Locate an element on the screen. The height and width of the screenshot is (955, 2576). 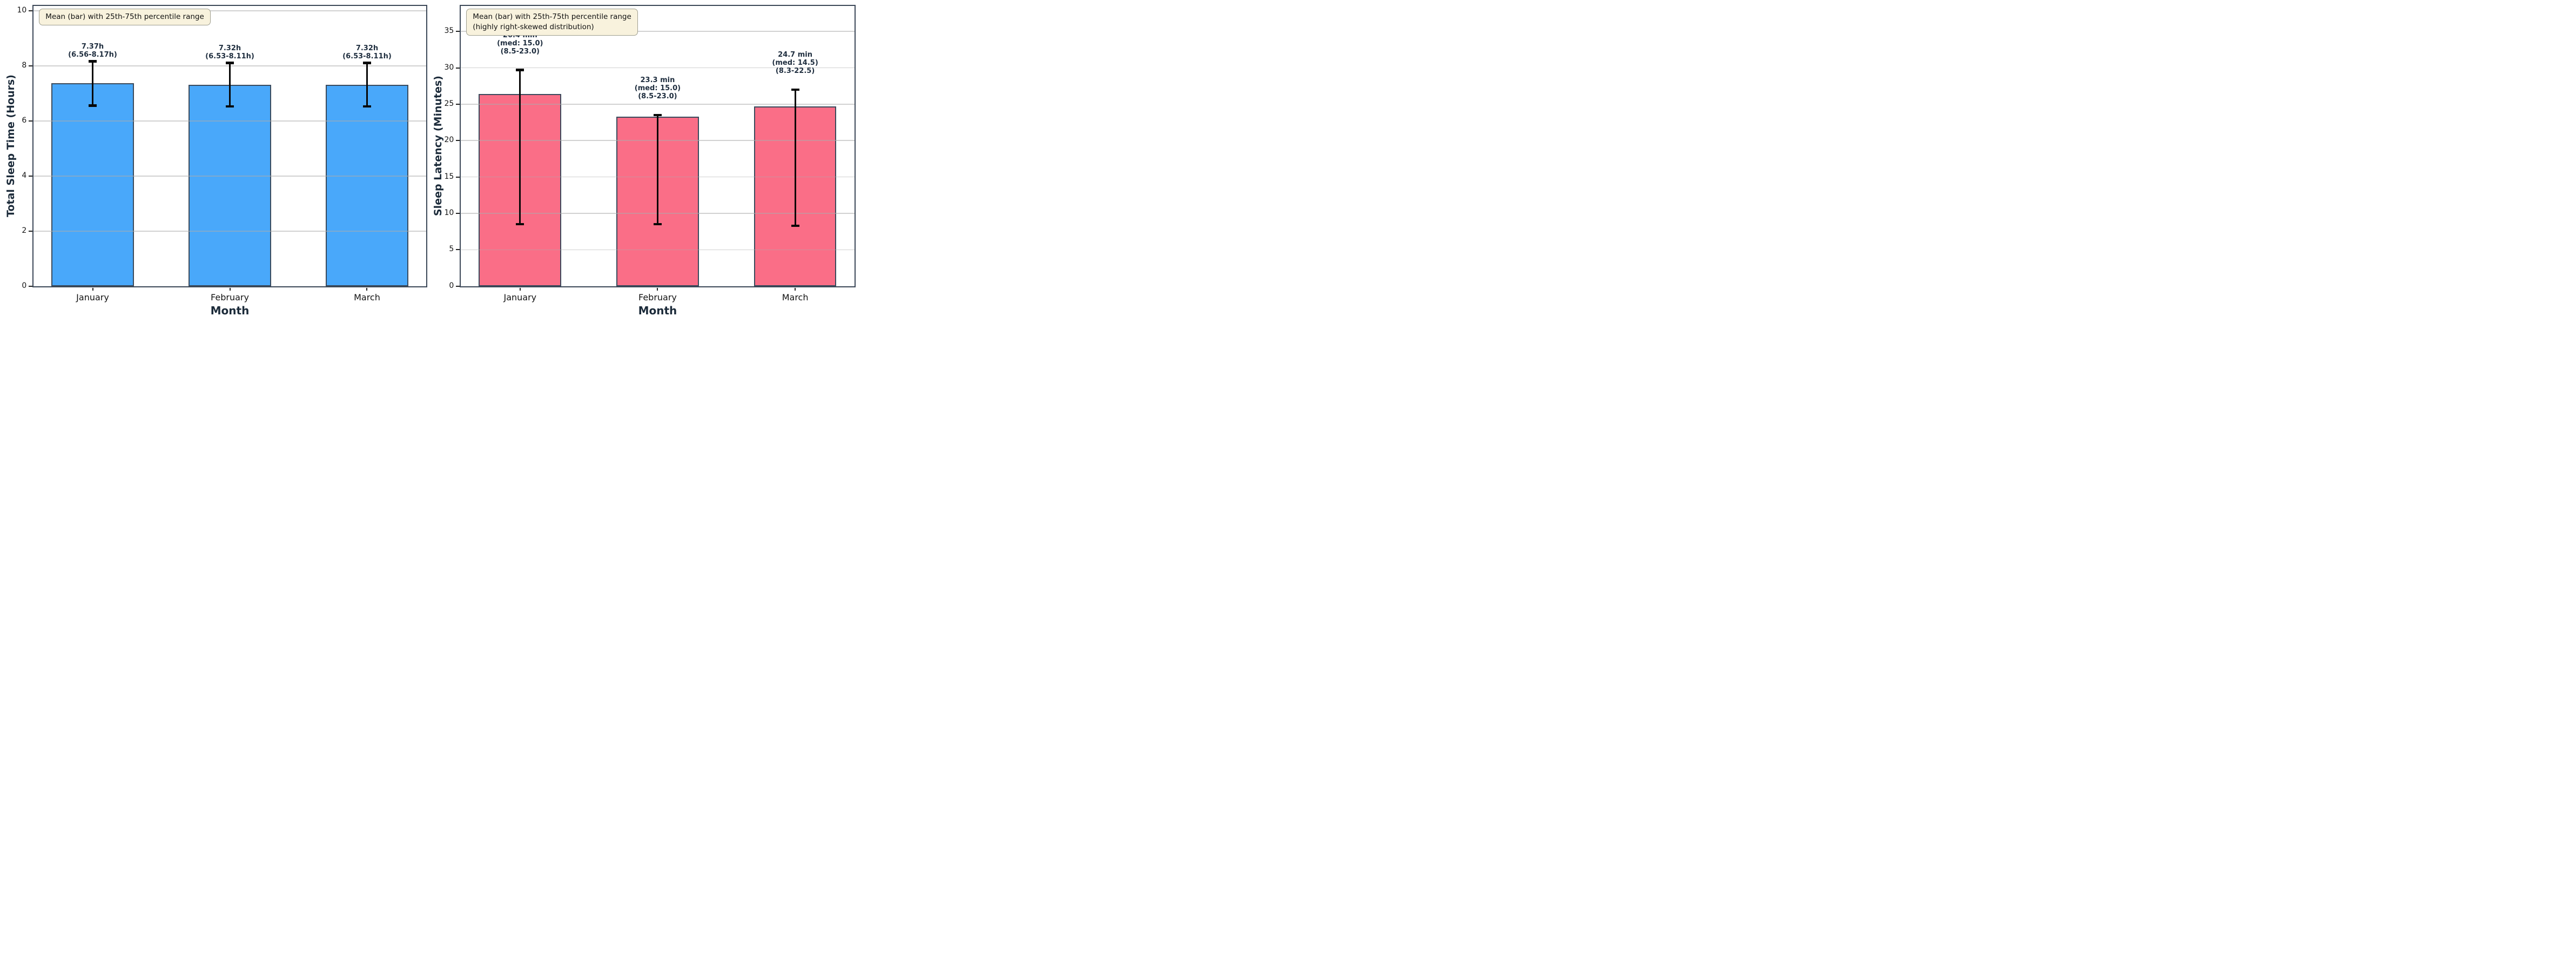
y-tick-label-15: 15 is located at coordinates (449, 176).